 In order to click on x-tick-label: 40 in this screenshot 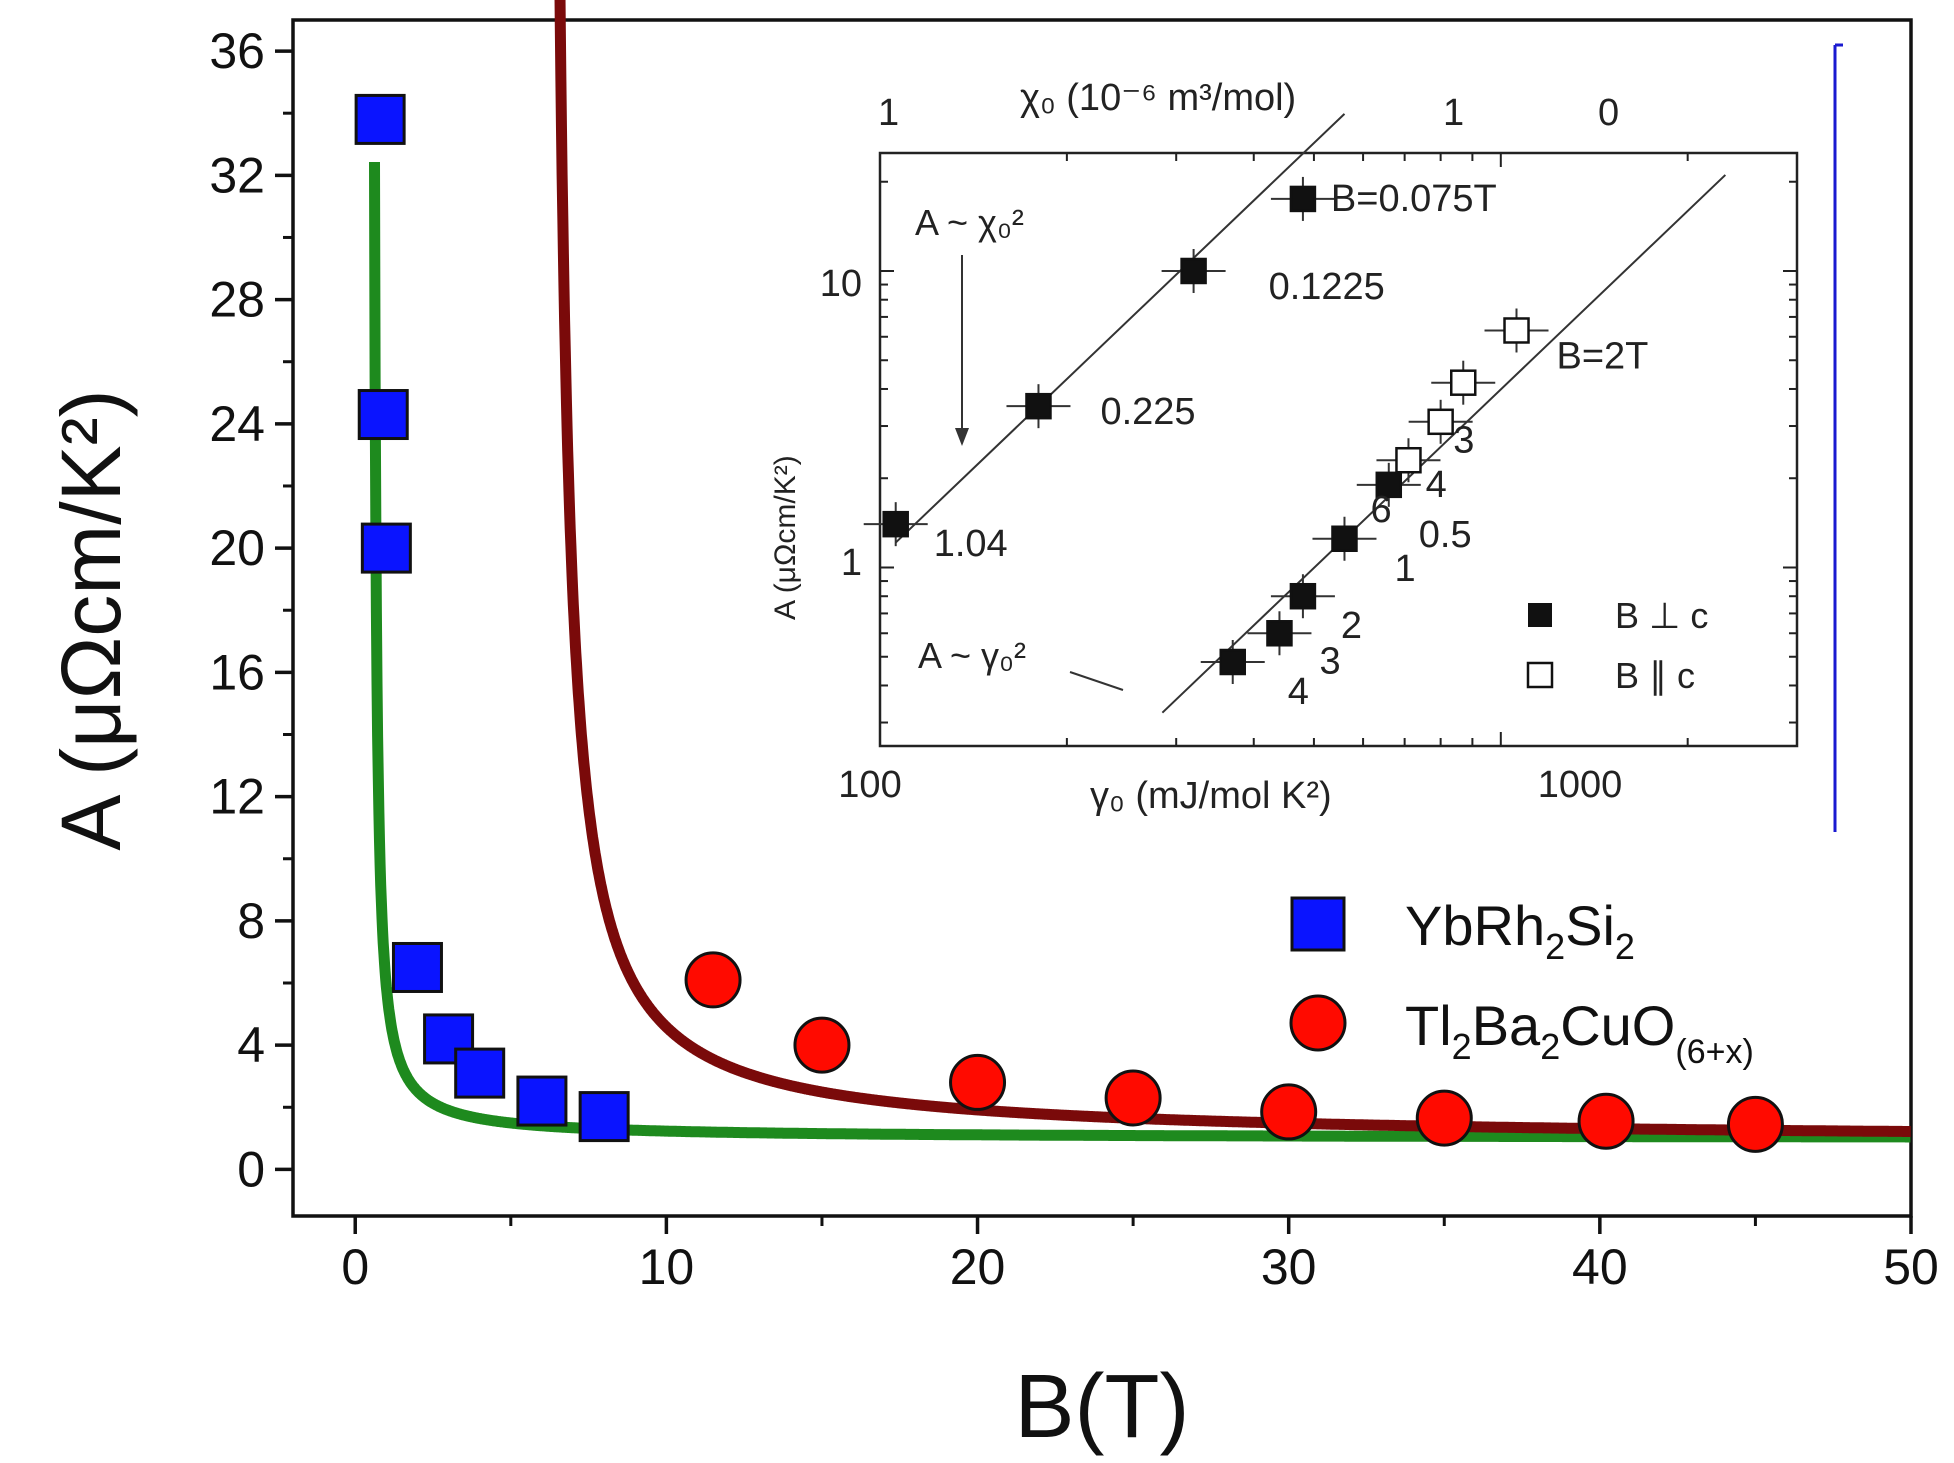, I will do `click(1600, 1267)`.